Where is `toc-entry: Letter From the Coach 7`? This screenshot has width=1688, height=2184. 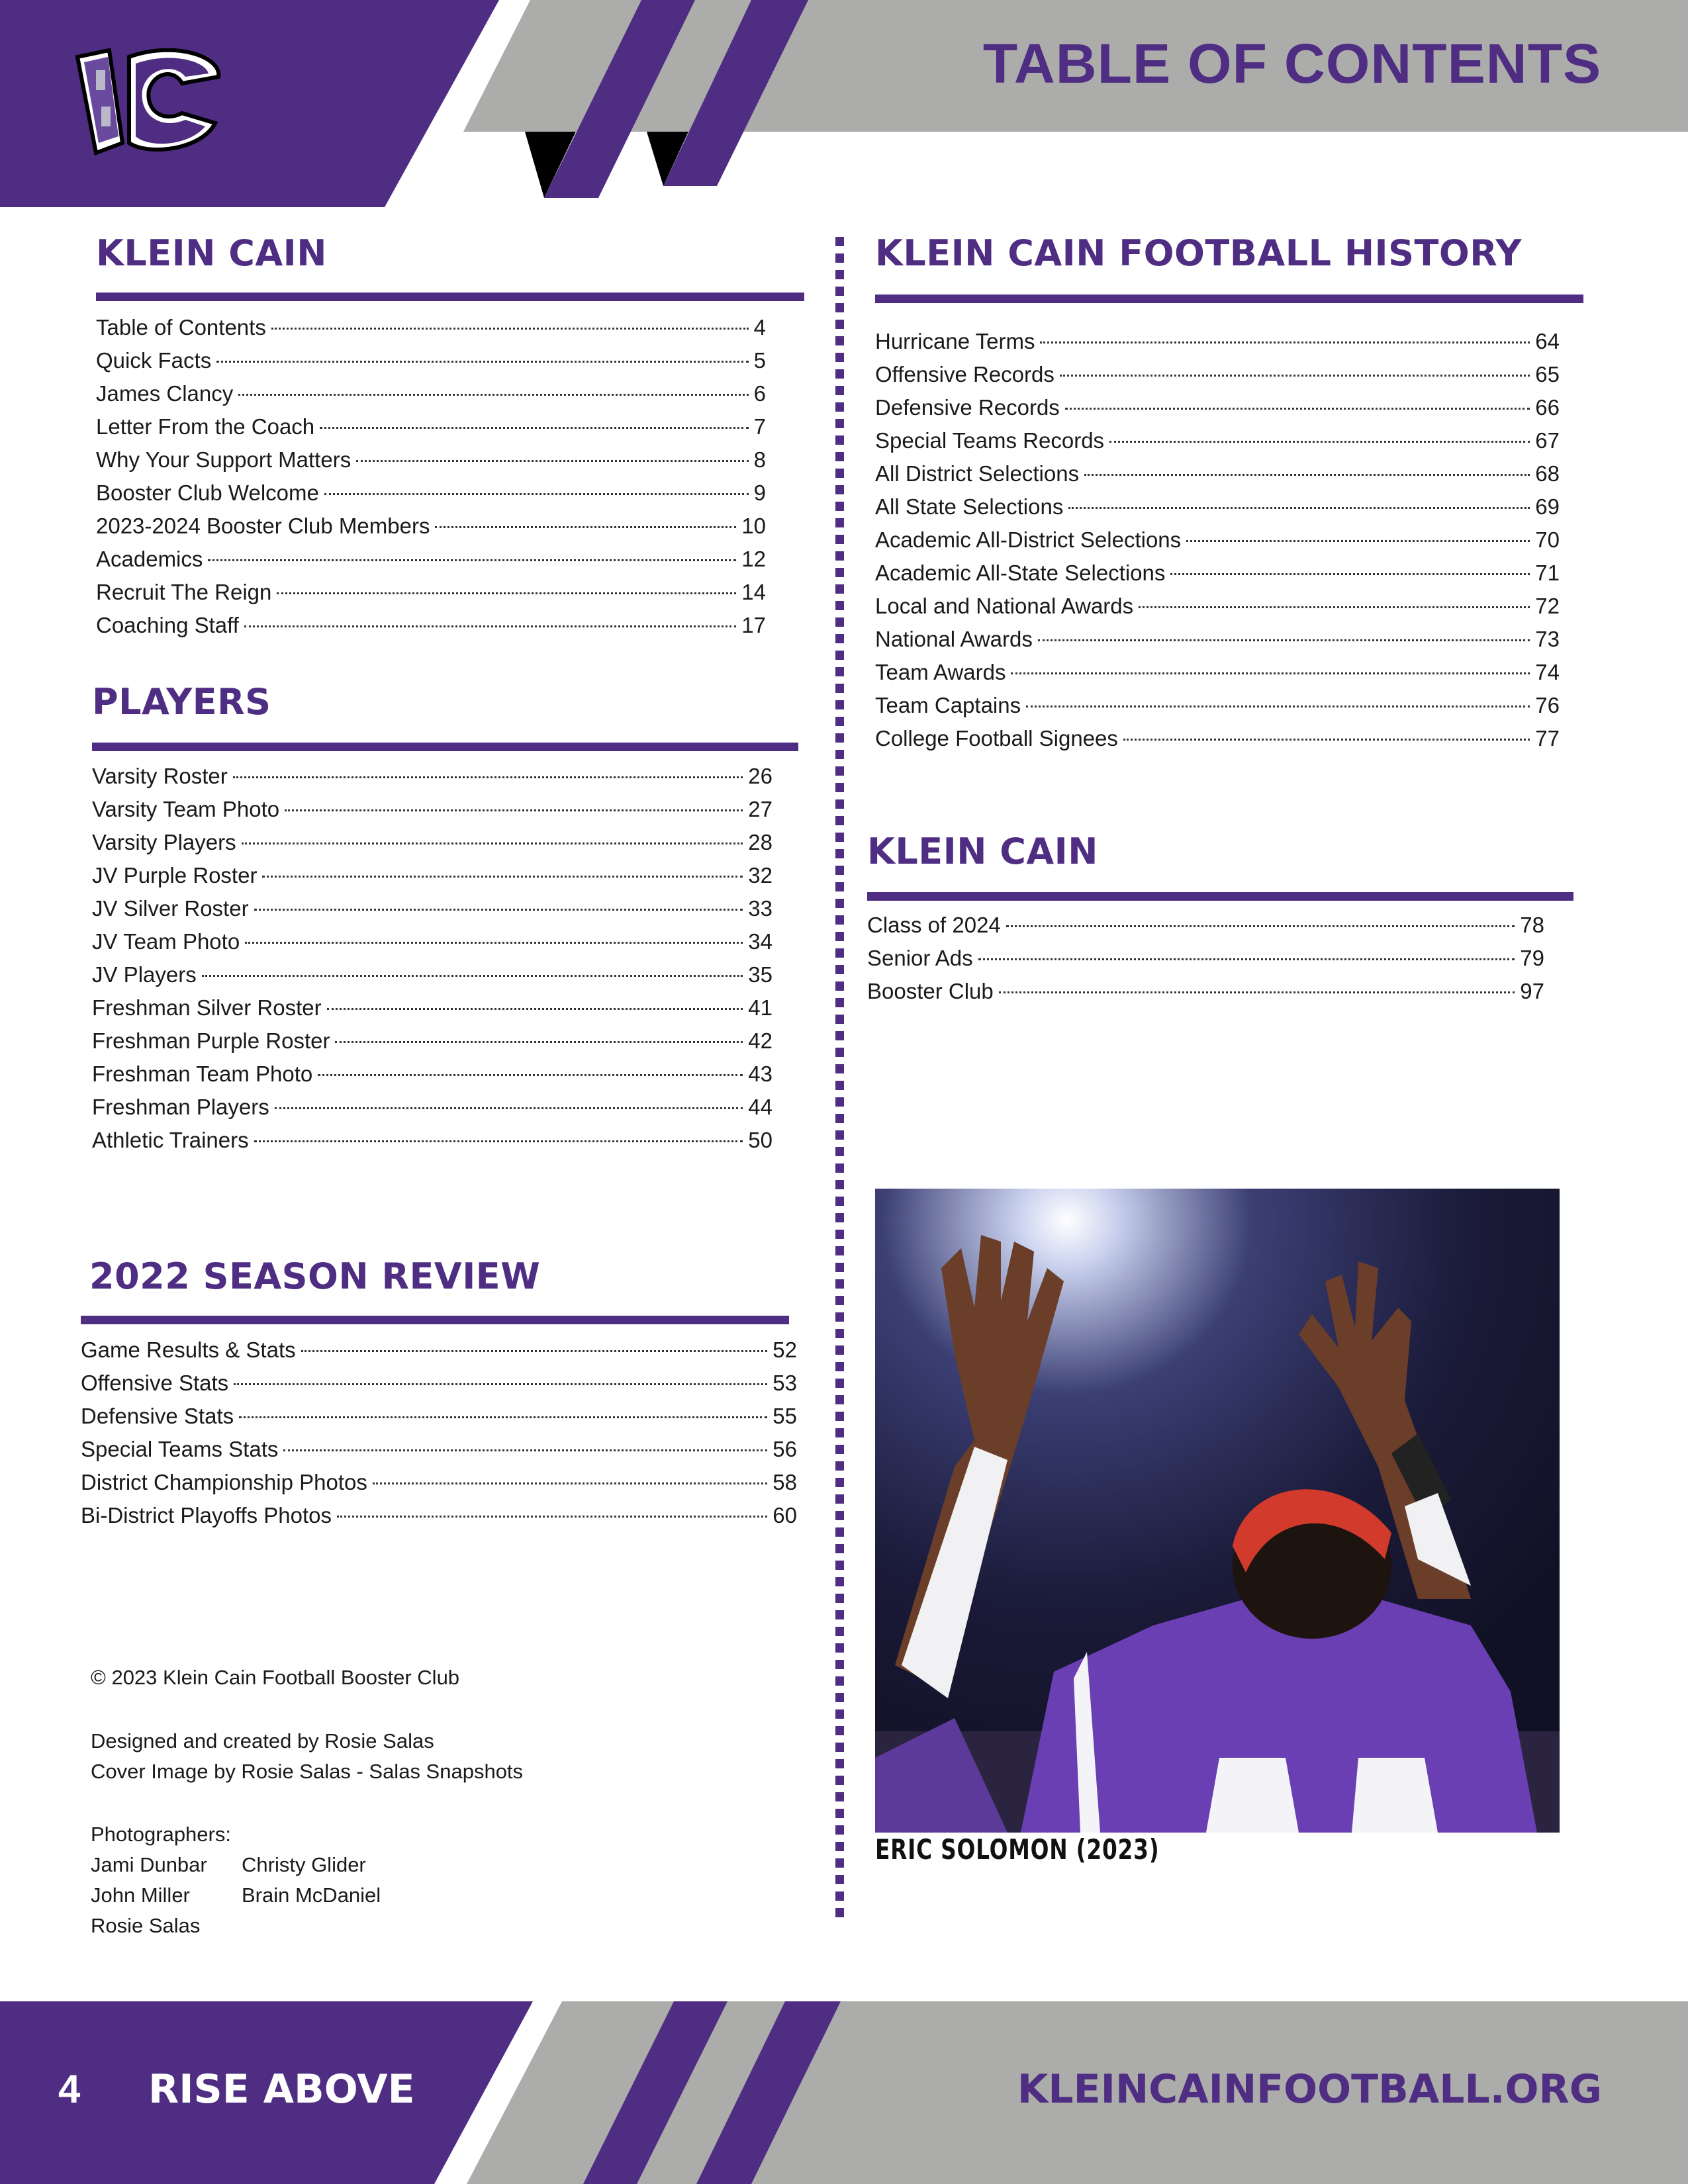
toc-entry: Letter From the Coach 7 is located at coordinates (431, 427).